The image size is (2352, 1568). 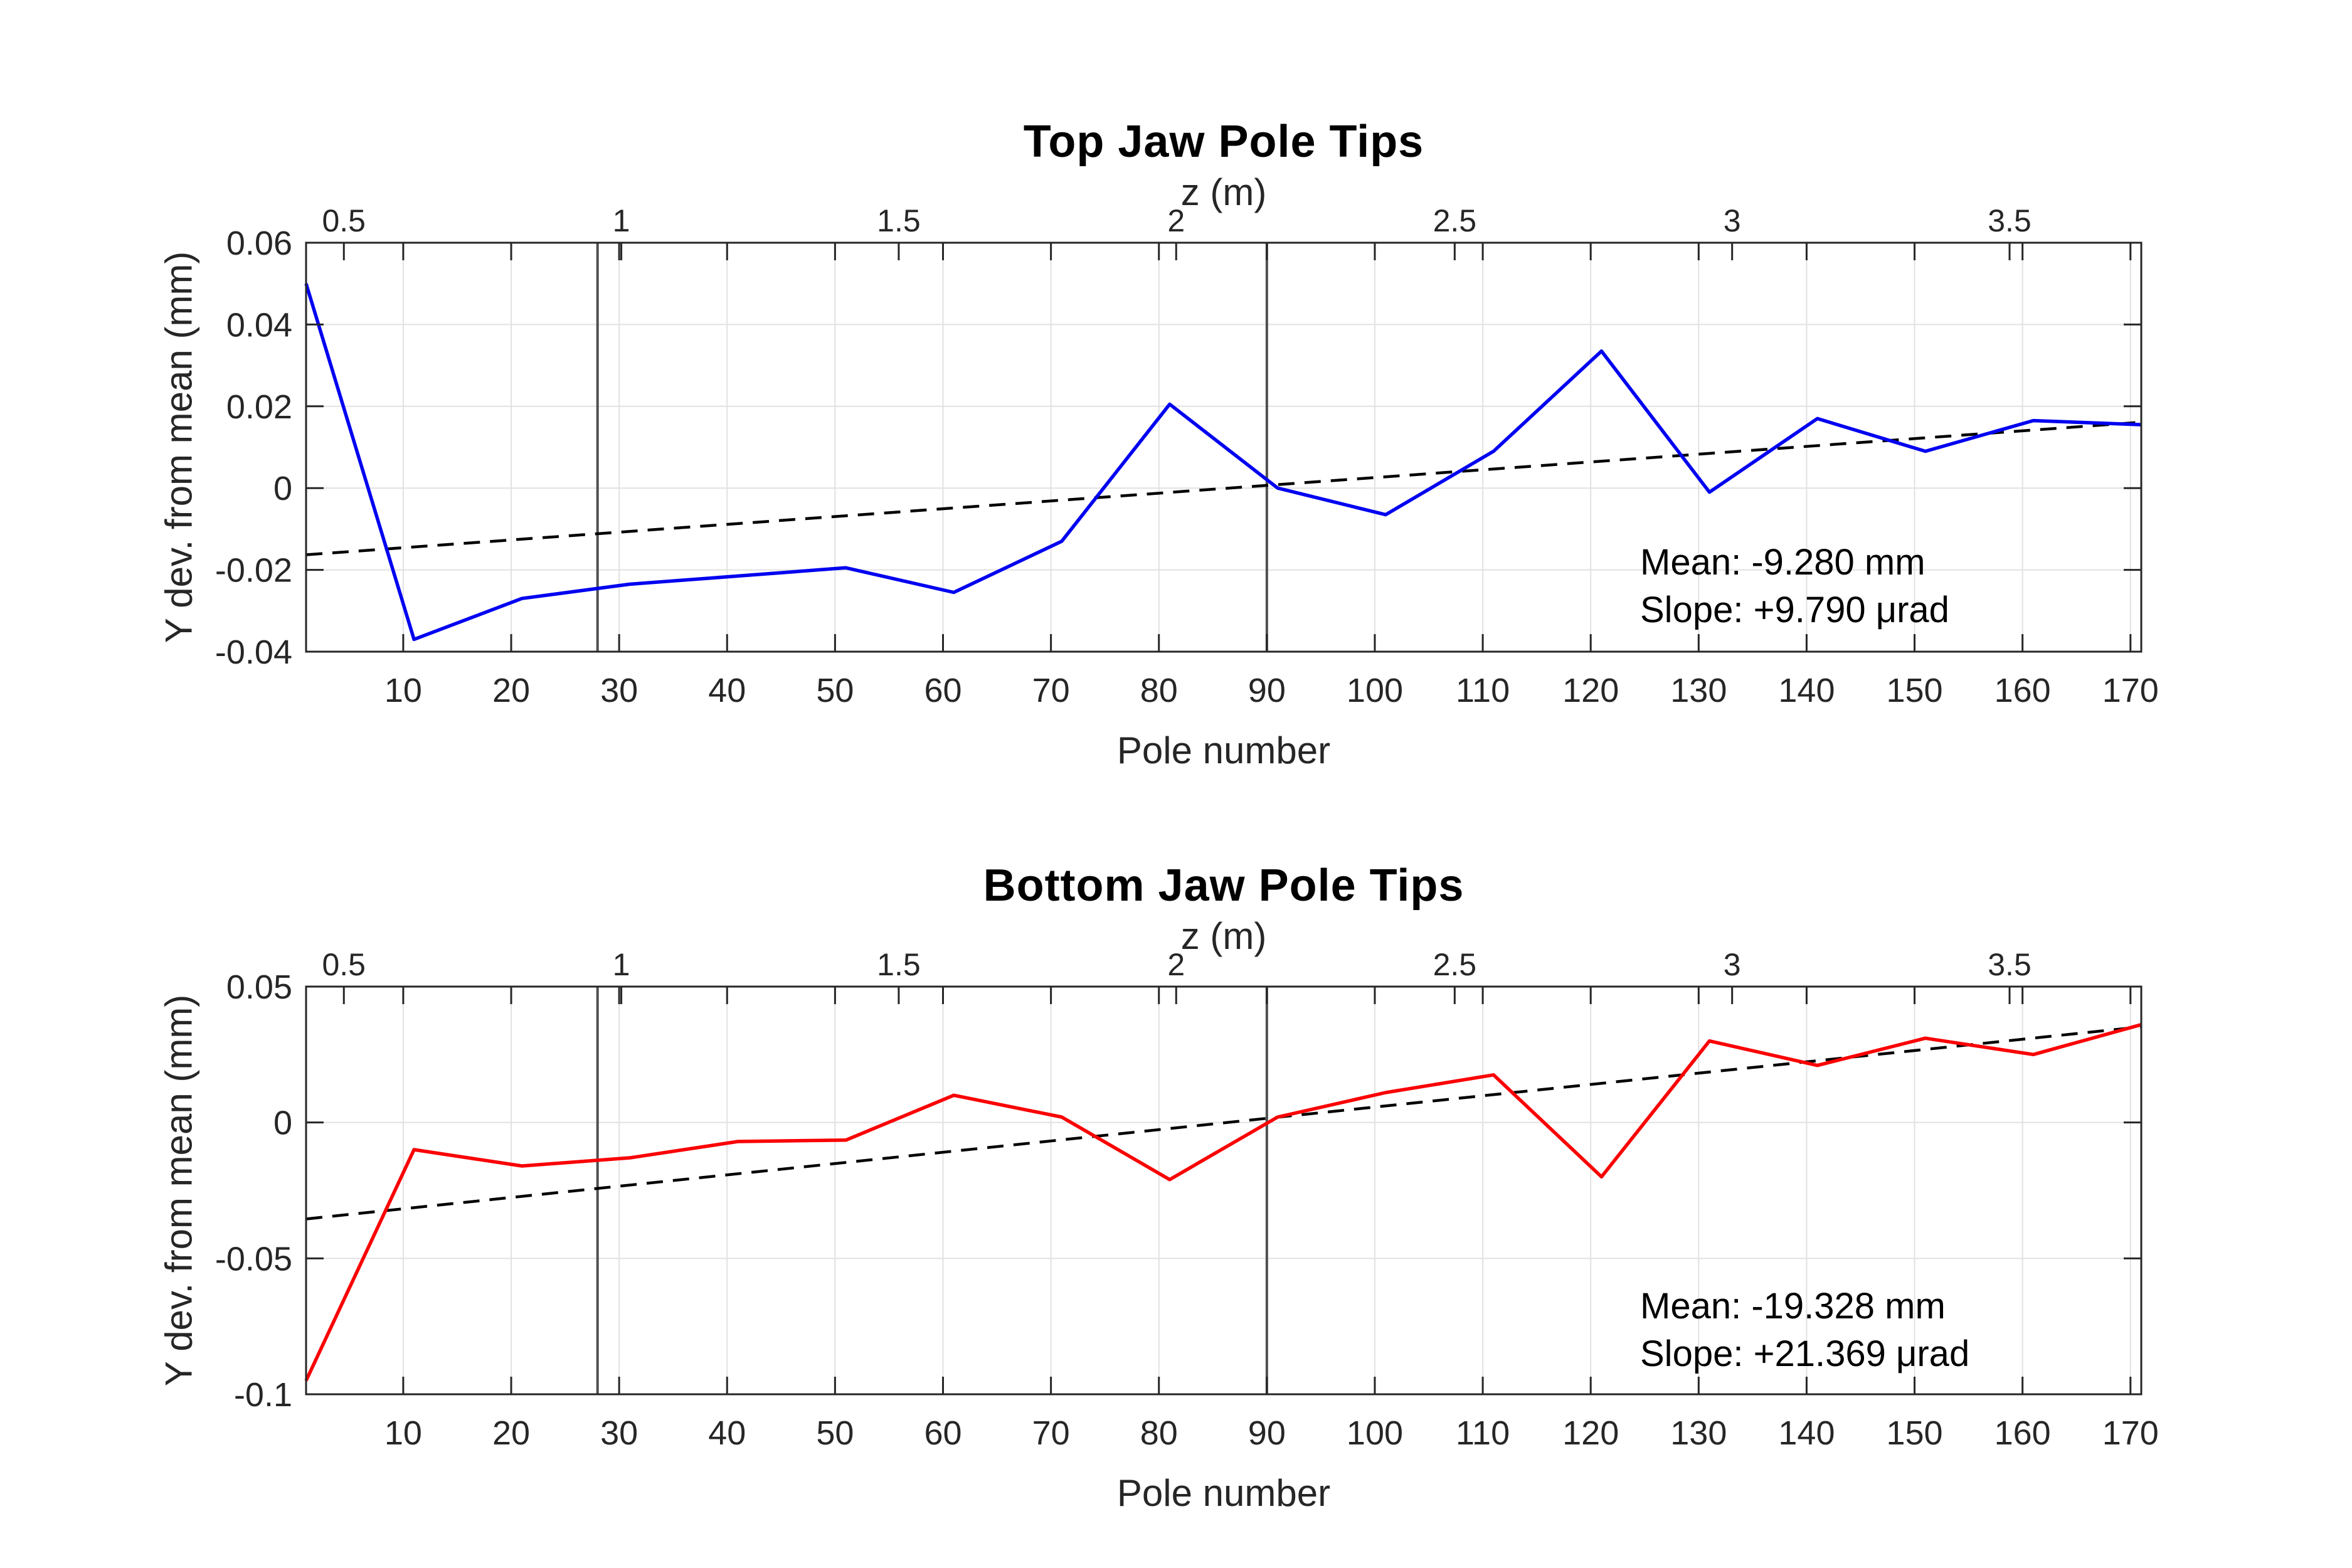 I want to click on z-axis-label-bottom: z (m), so click(x=1223, y=936).